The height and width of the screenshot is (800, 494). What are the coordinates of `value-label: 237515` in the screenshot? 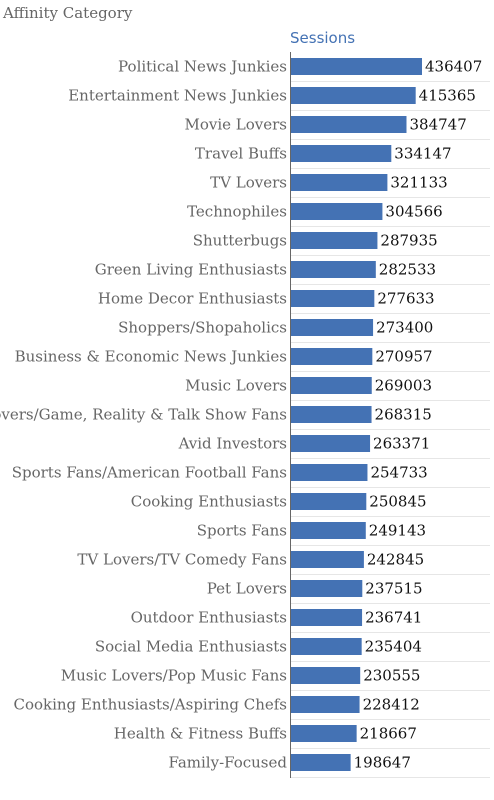 It's located at (393, 589).